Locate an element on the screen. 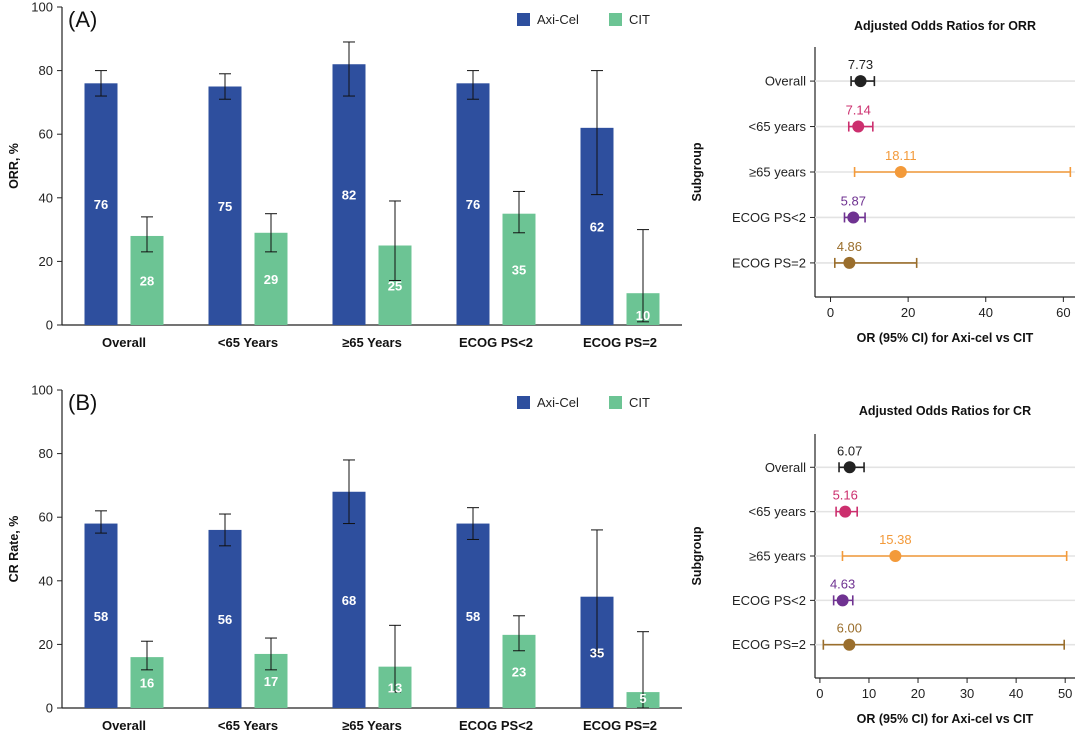 The width and height of the screenshot is (1080, 733). odds-ratio-label: 5.16 is located at coordinates (845, 495).